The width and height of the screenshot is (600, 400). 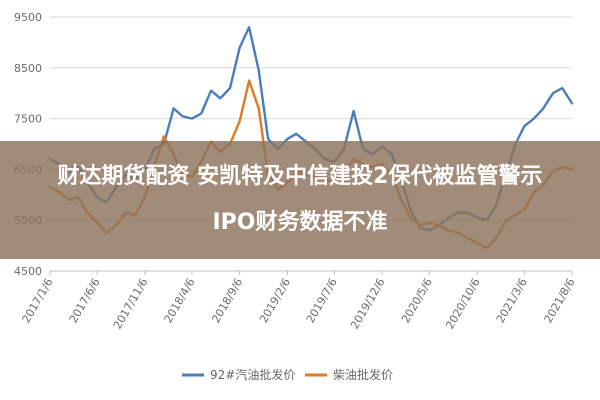 I want to click on legend-label-1: 柴油批发价, so click(x=363, y=374).